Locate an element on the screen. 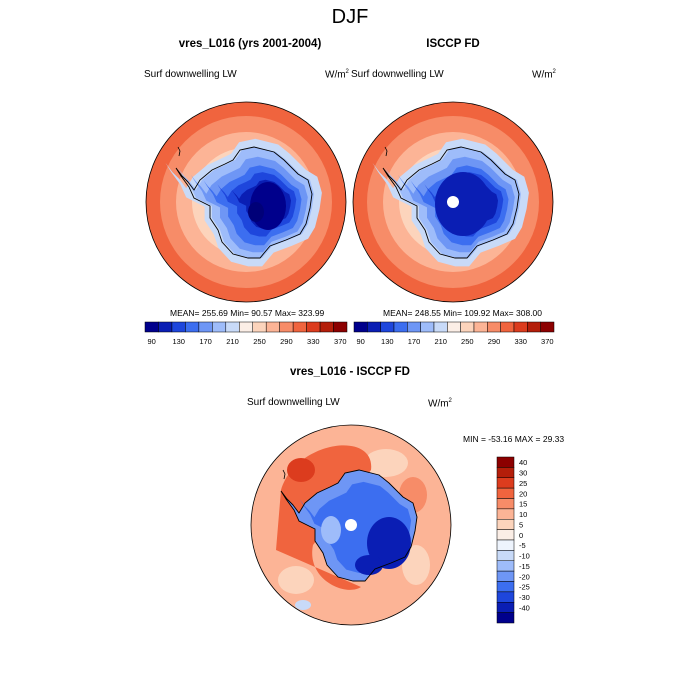 This screenshot has height=700, width=700. colorbar-tick-label: -30 is located at coordinates (524, 597).